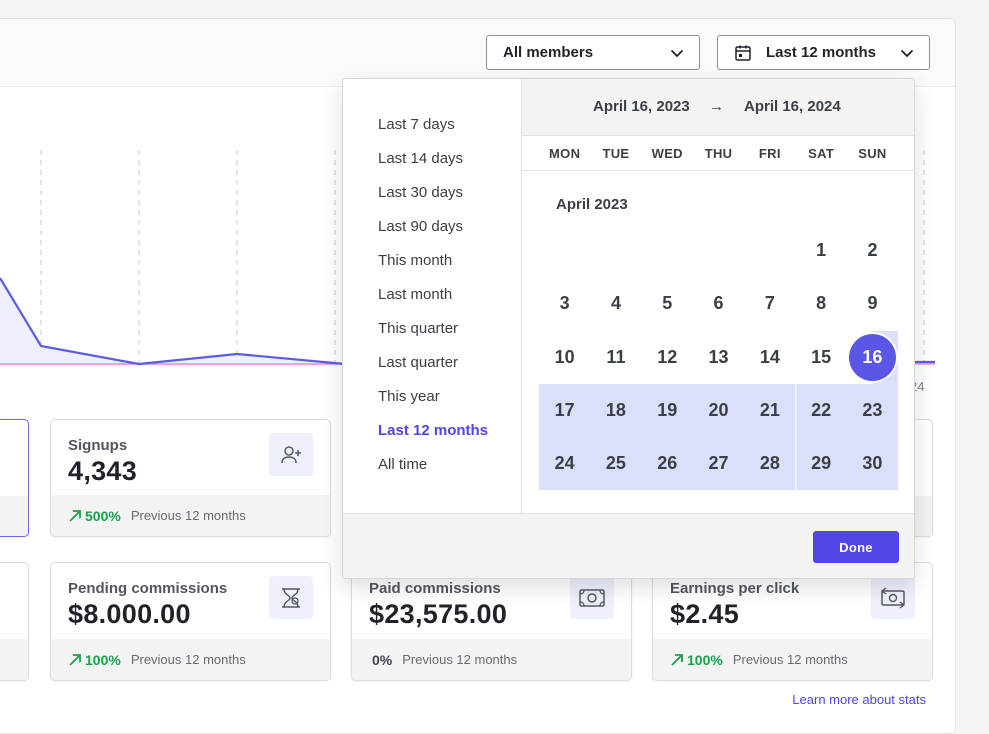  I want to click on calendar-day: 1, so click(821, 250).